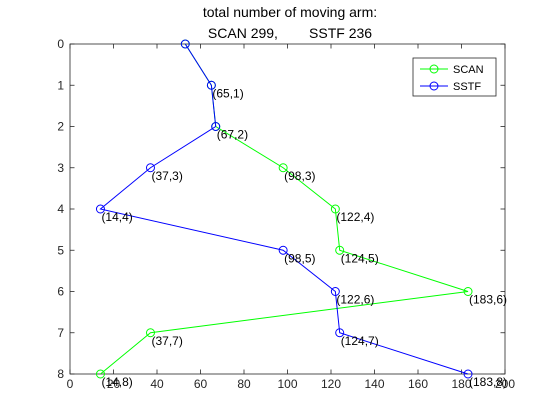 This screenshot has width=560, height=420. What do you see at coordinates (290, 33) in the screenshot?
I see `chart-title-line-2: SCAN 299, SSTF 236` at bounding box center [290, 33].